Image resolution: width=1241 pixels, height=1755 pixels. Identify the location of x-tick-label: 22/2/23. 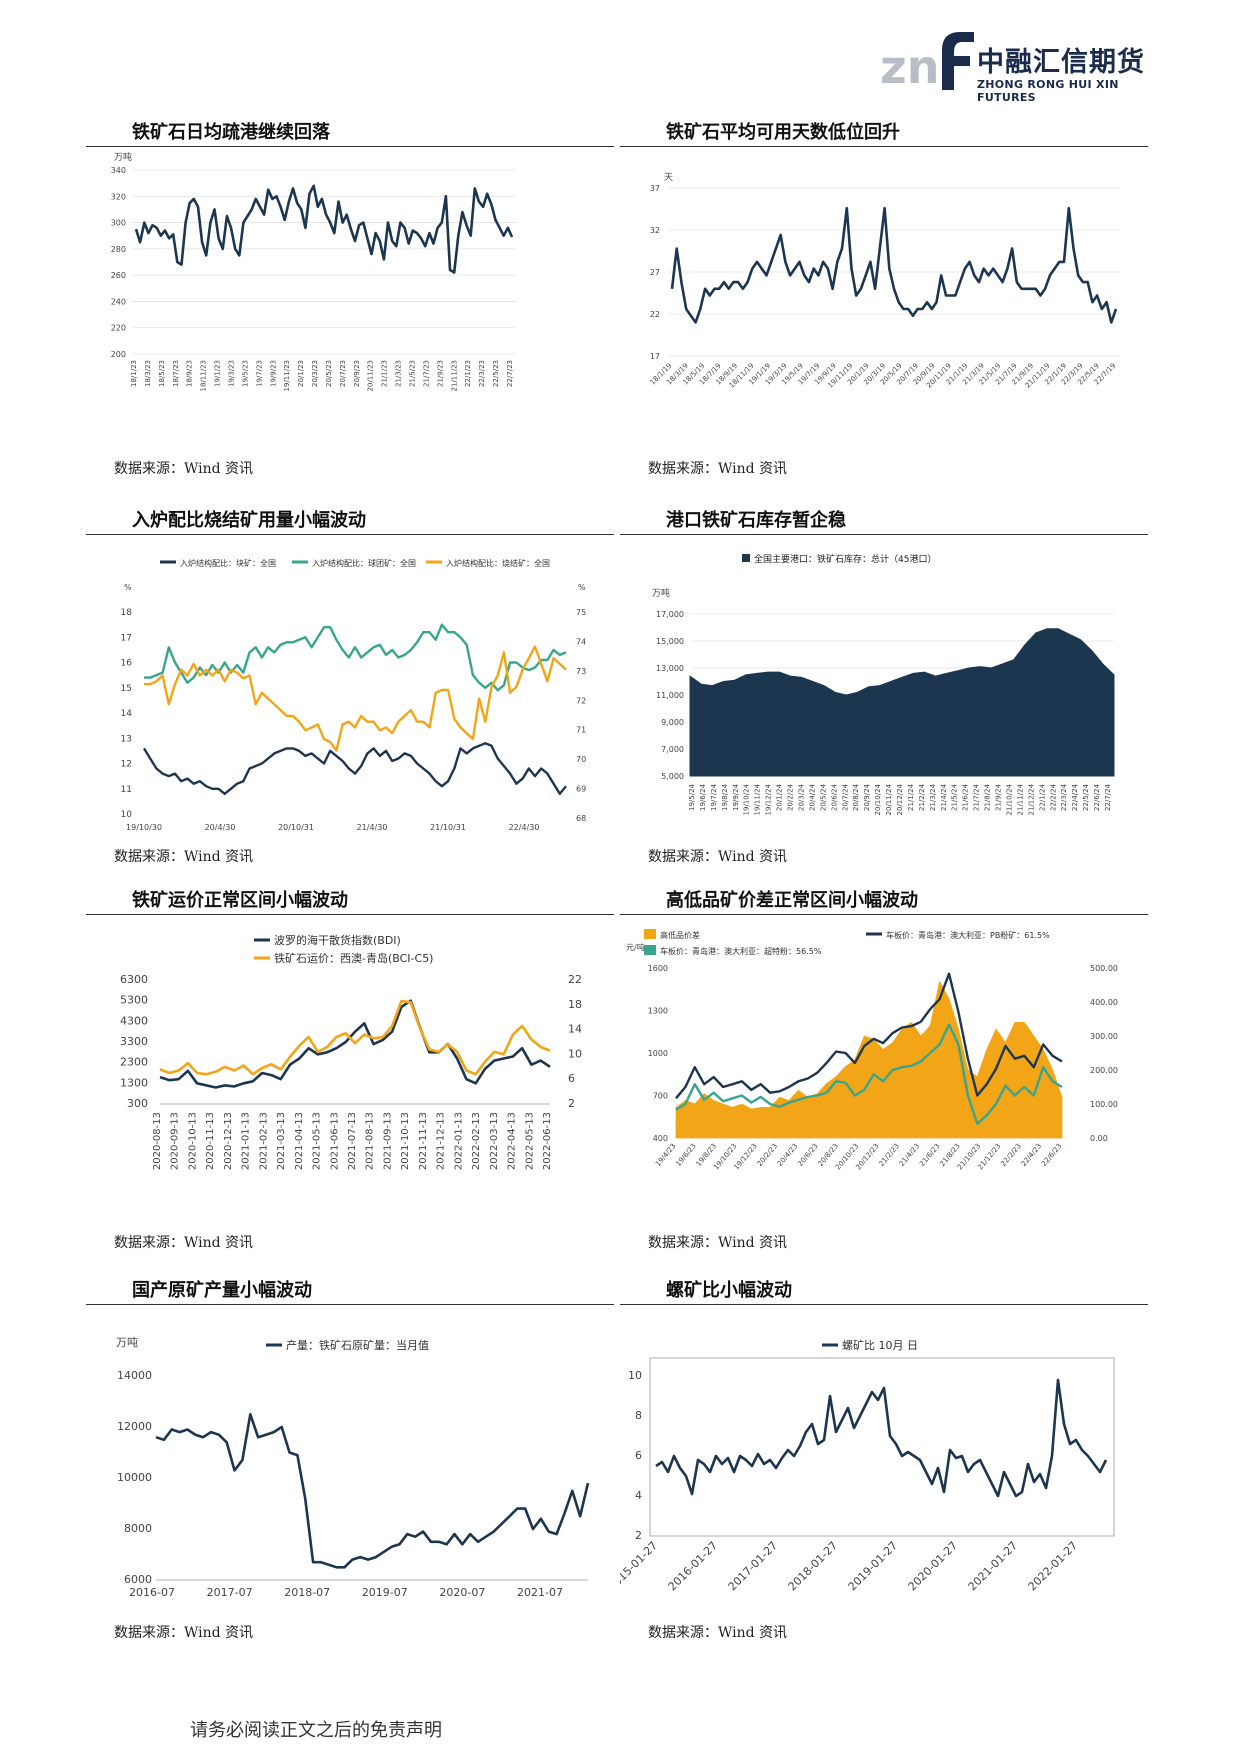
(1010, 1155).